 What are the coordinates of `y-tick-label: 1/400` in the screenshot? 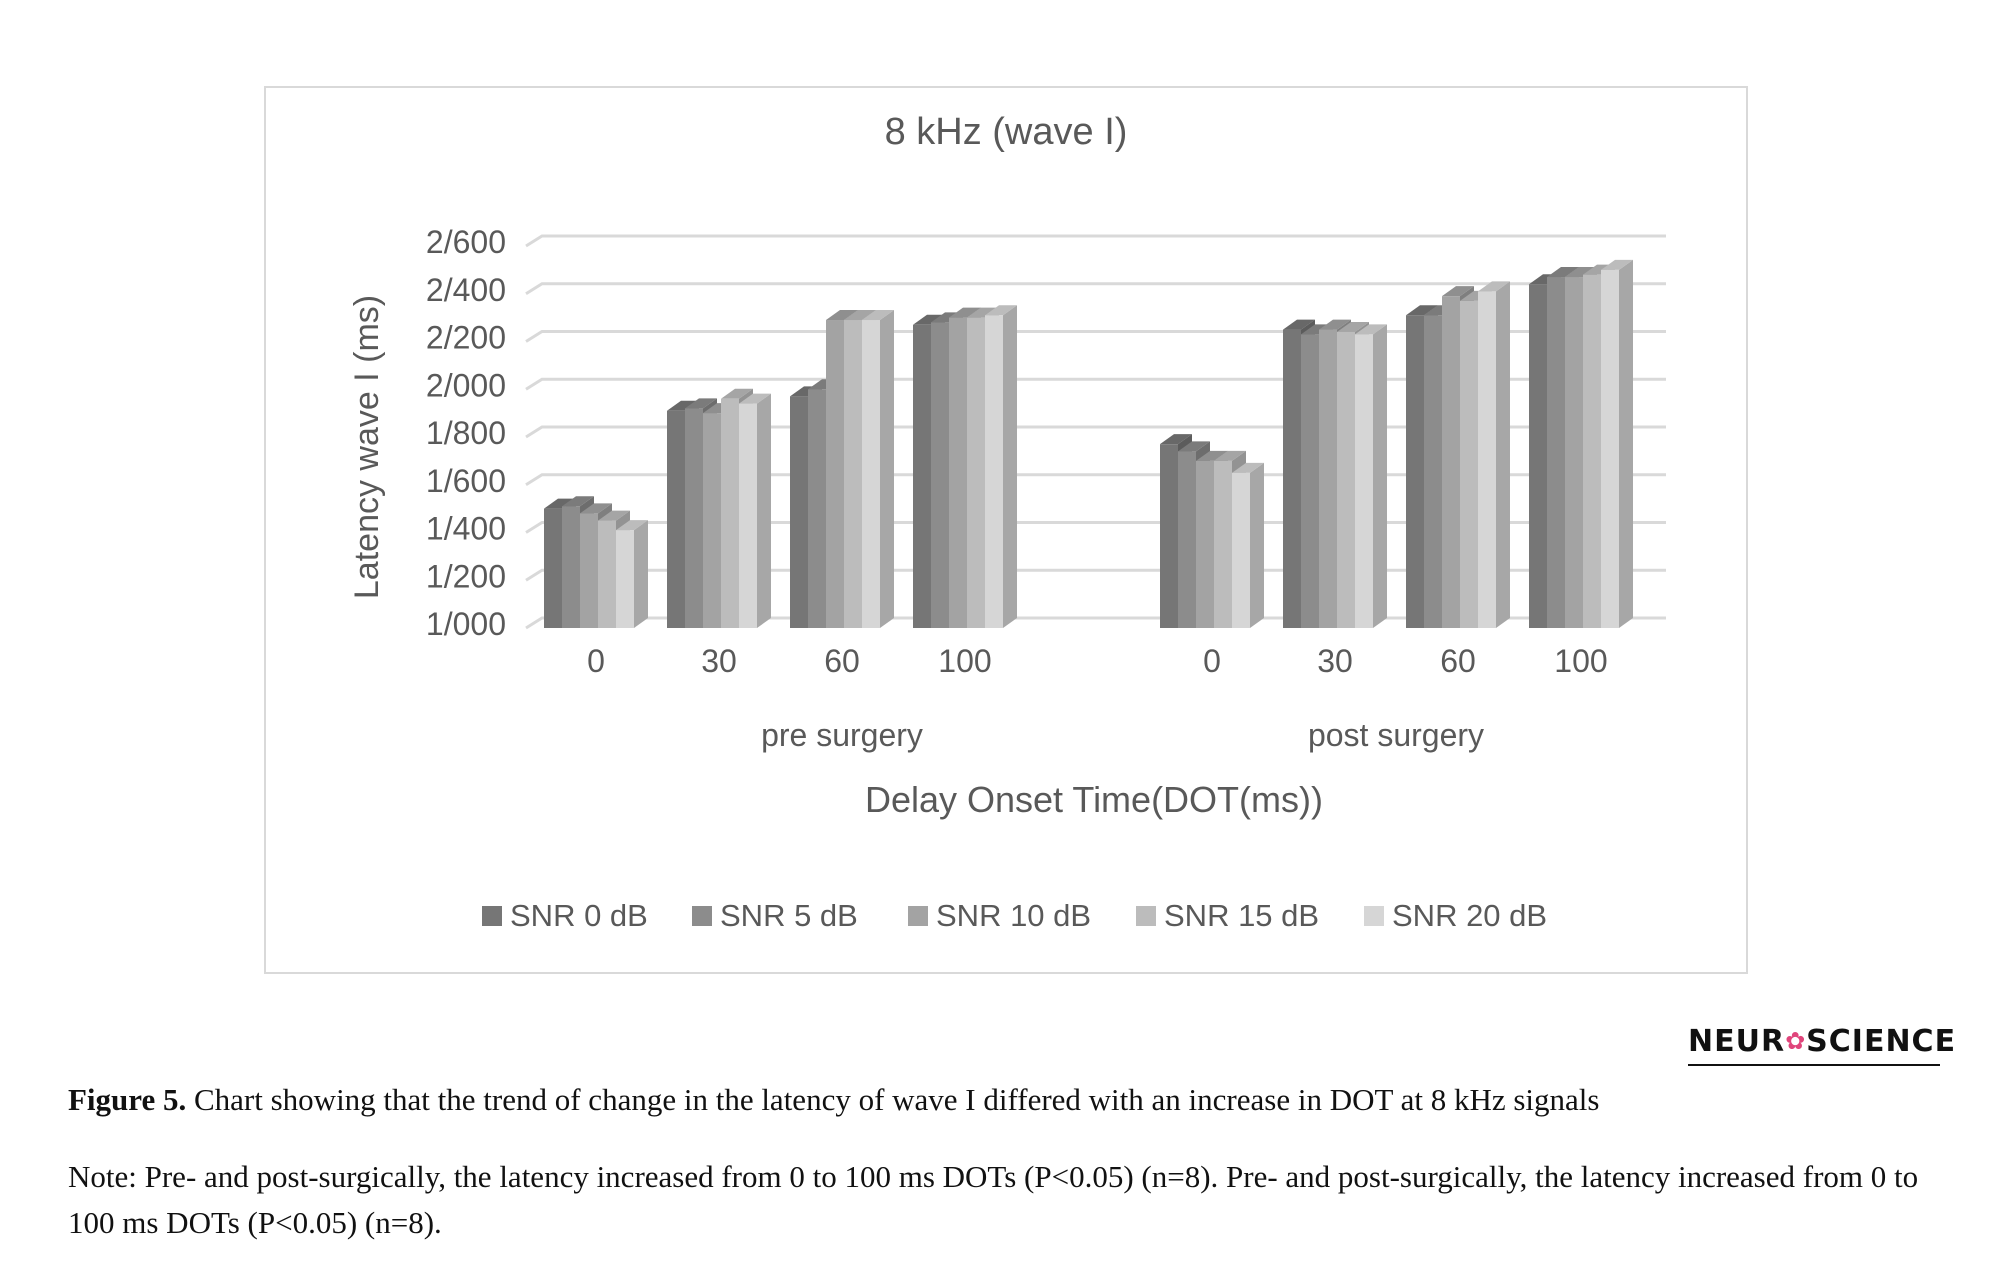 It's located at (466, 529).